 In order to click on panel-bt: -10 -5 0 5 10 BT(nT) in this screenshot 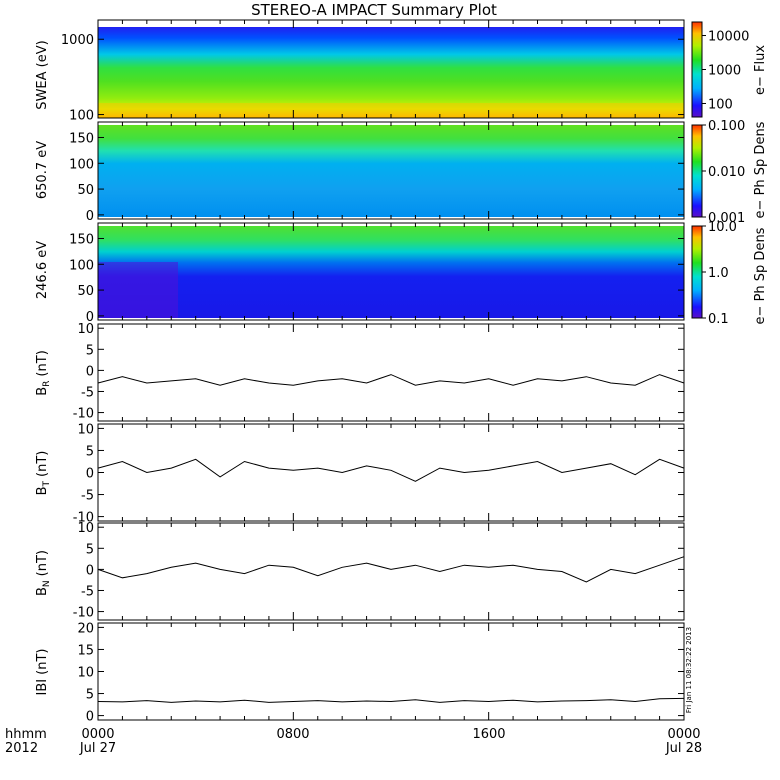, I will do `click(360, 474)`.